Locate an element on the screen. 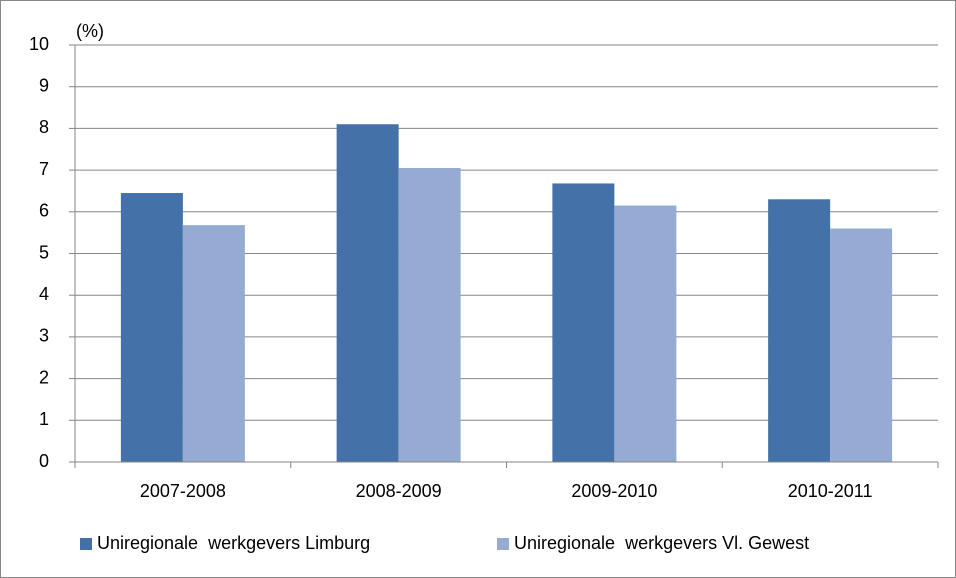 The image size is (956, 578). x-tick-label: 2008-2009 is located at coordinates (399, 491).